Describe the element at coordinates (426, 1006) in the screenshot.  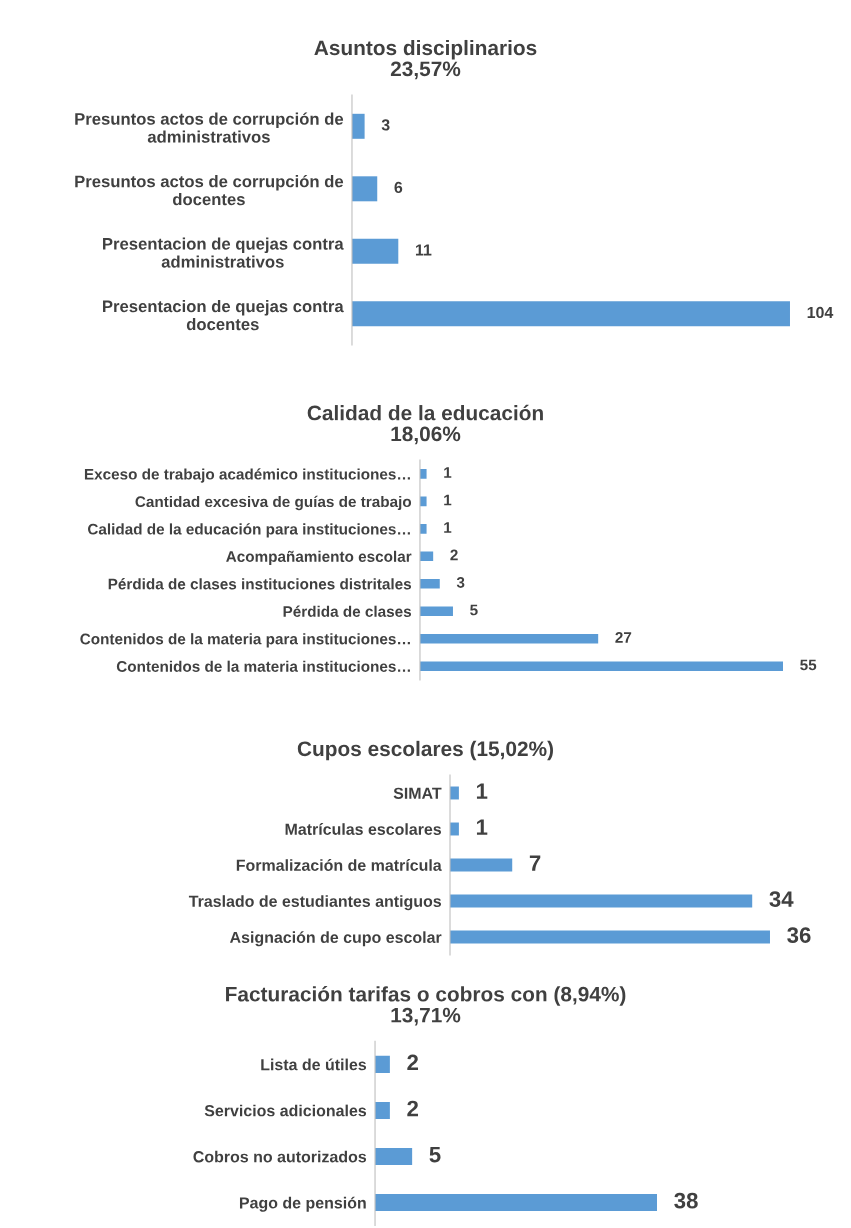
I see `chart-title: Facturación tarifas o cobros con (8,94%) 13,71%` at that location.